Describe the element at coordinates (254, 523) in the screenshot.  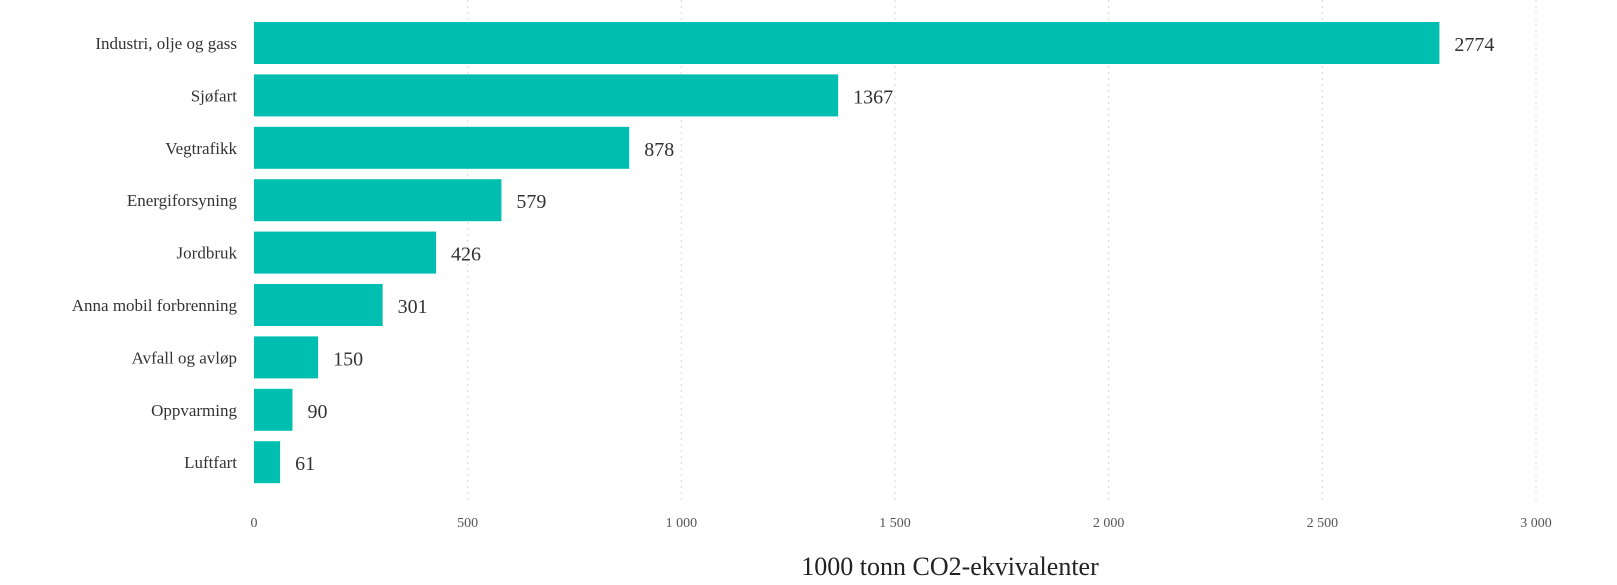
I see `x-tick-label: 0` at that location.